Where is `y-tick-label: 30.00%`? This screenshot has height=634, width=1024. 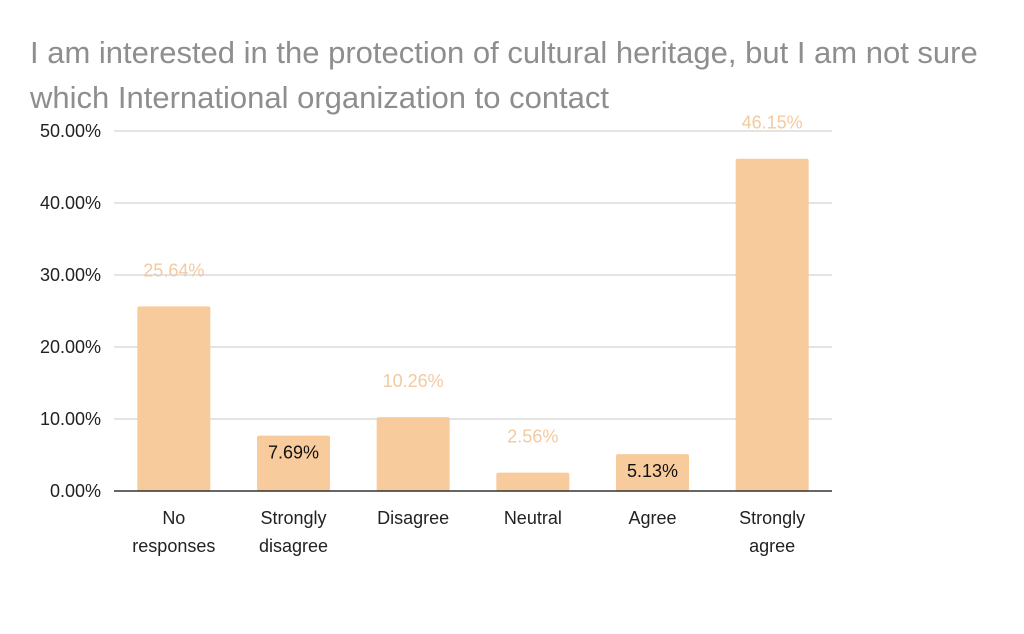
y-tick-label: 30.00% is located at coordinates (70, 275).